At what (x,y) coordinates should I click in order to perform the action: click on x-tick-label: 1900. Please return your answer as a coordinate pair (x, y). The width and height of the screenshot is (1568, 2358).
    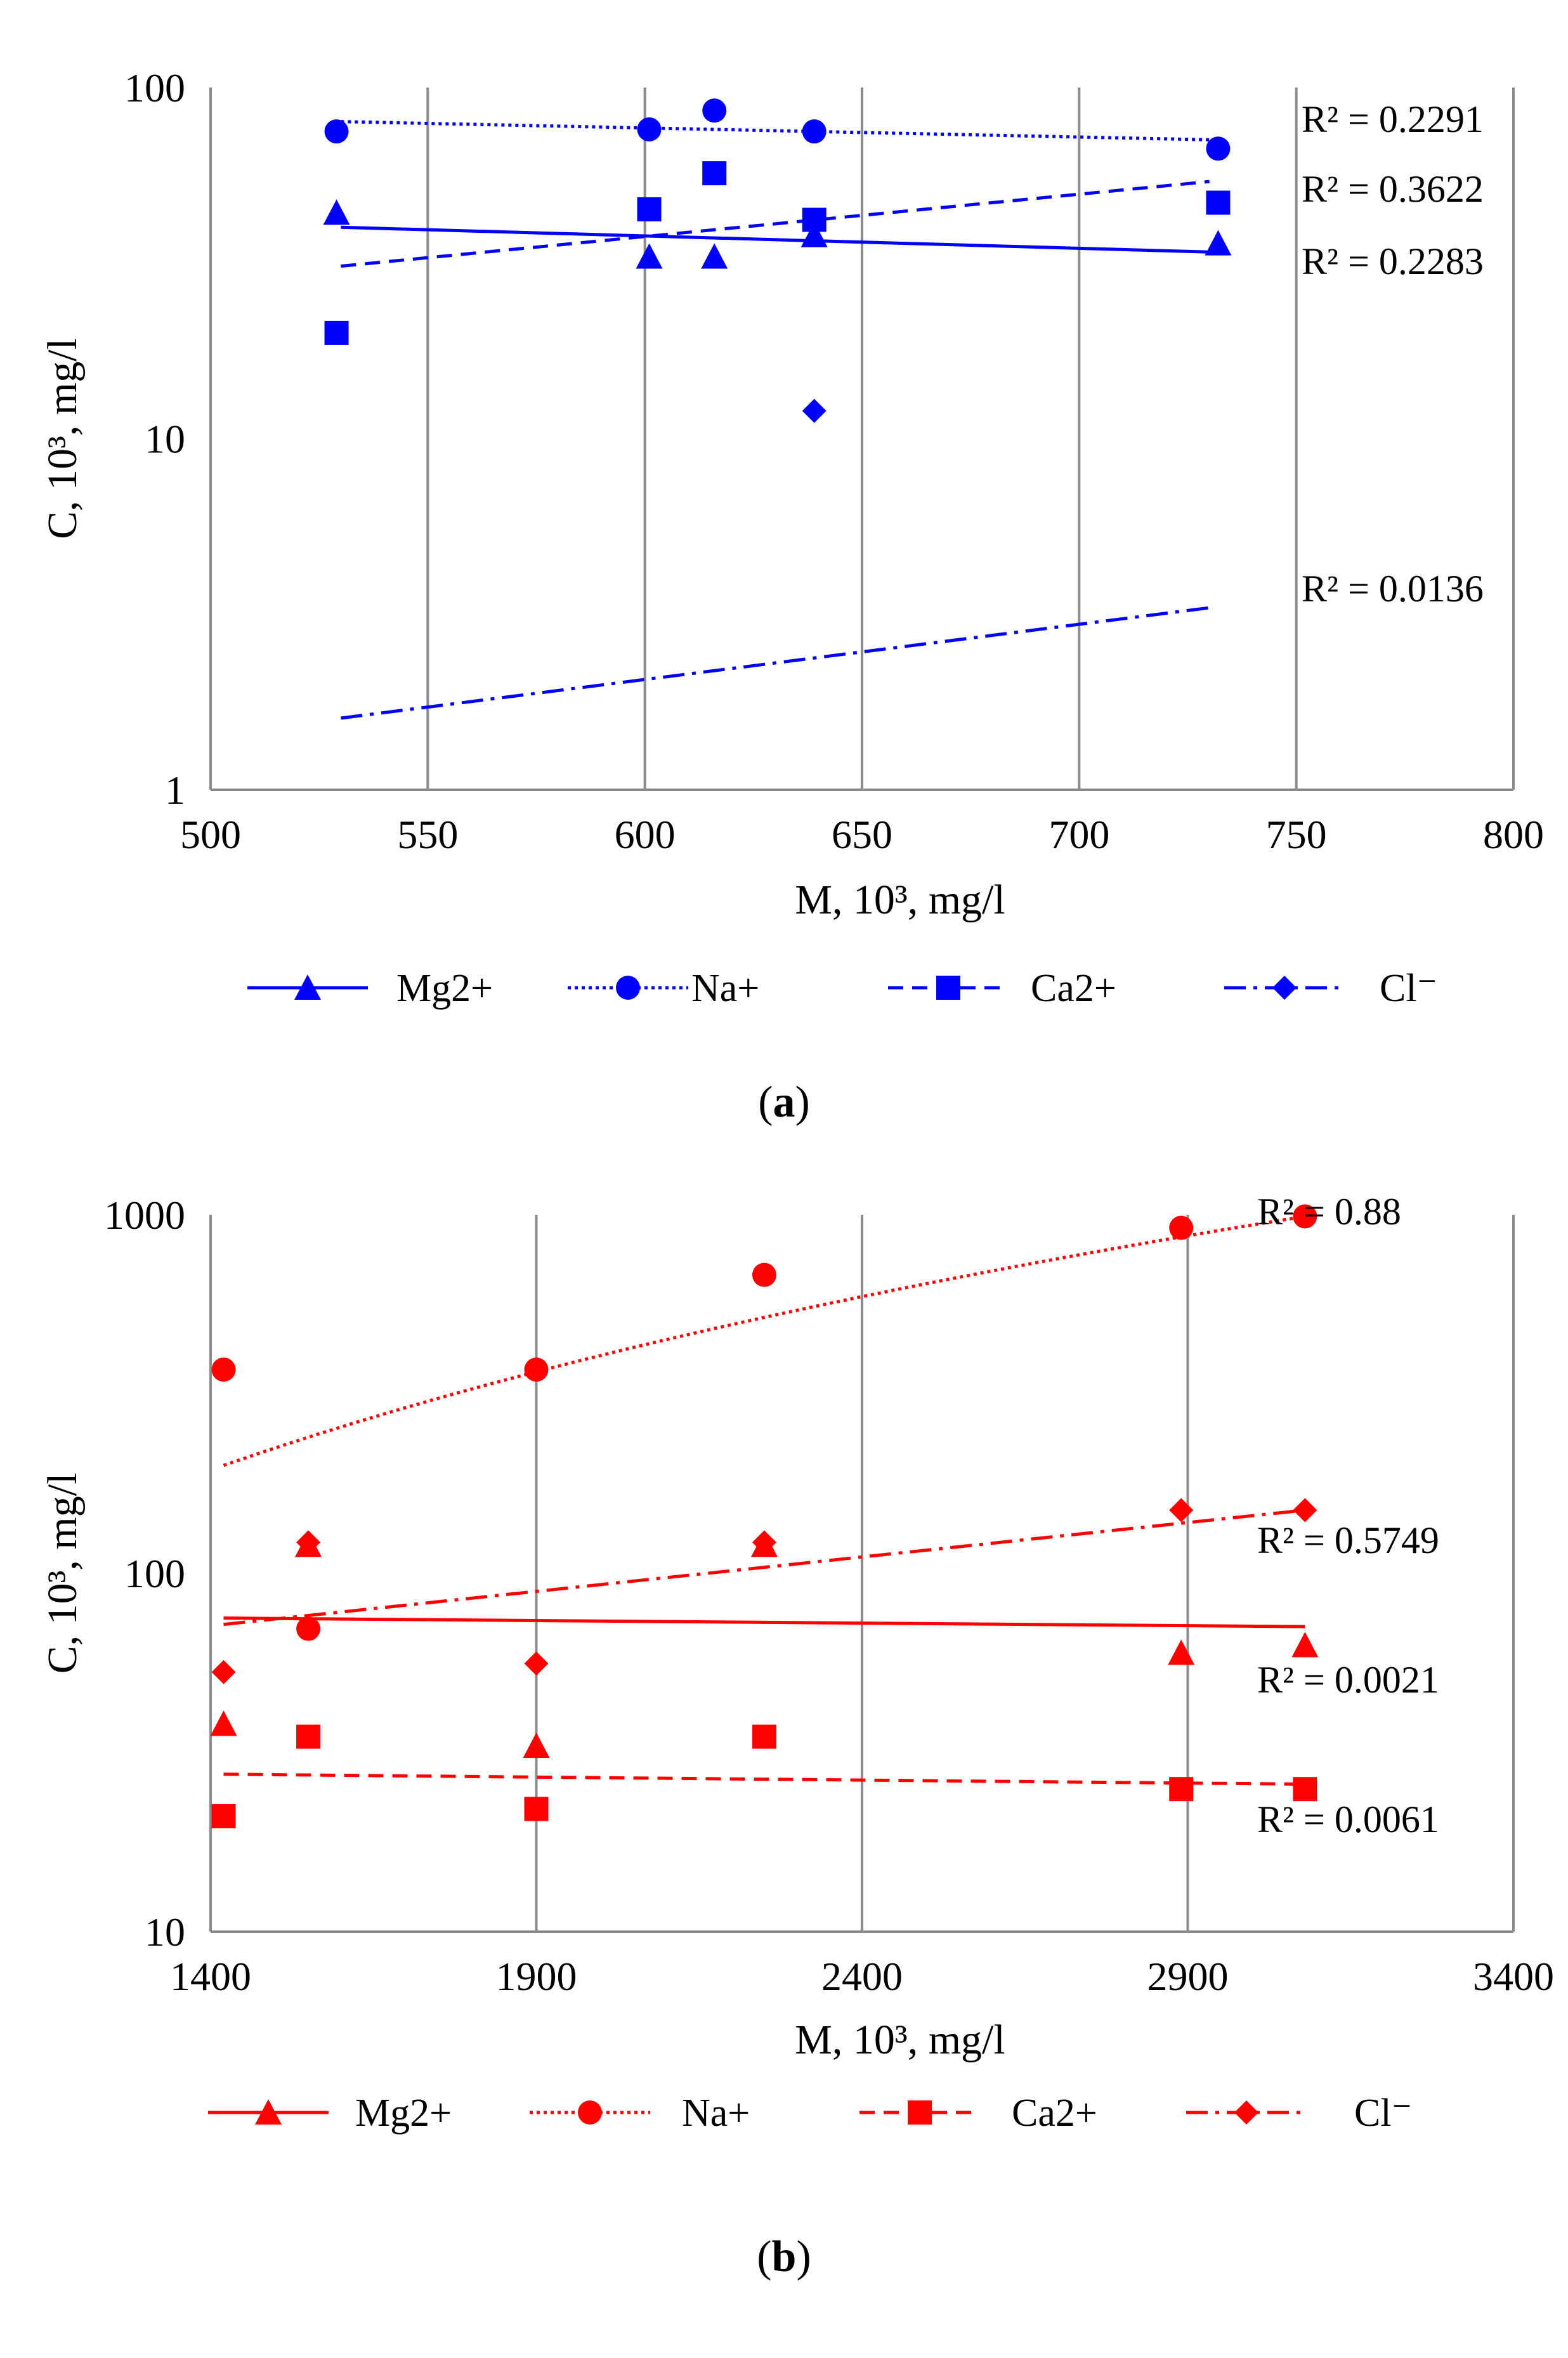
    Looking at the image, I should click on (536, 1976).